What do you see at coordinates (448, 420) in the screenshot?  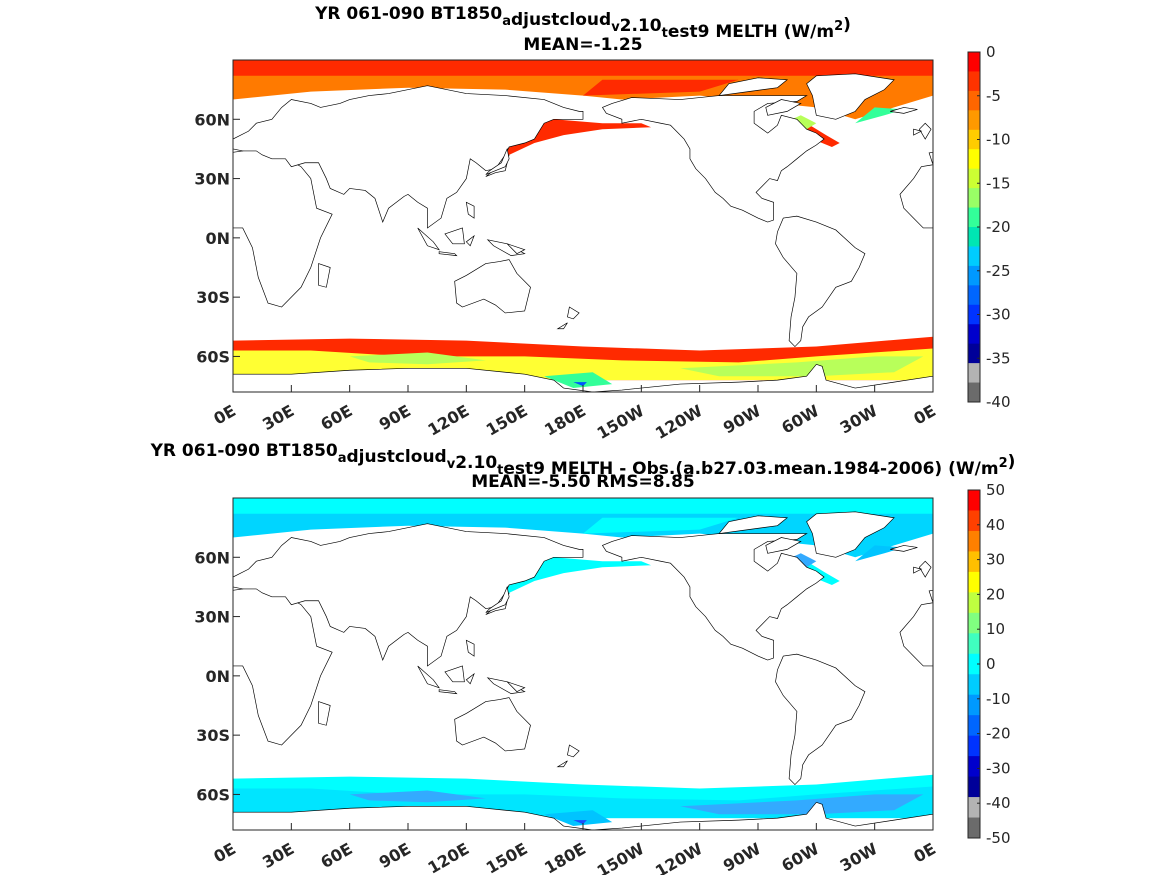 I see `lon-tick-label: 120E` at bounding box center [448, 420].